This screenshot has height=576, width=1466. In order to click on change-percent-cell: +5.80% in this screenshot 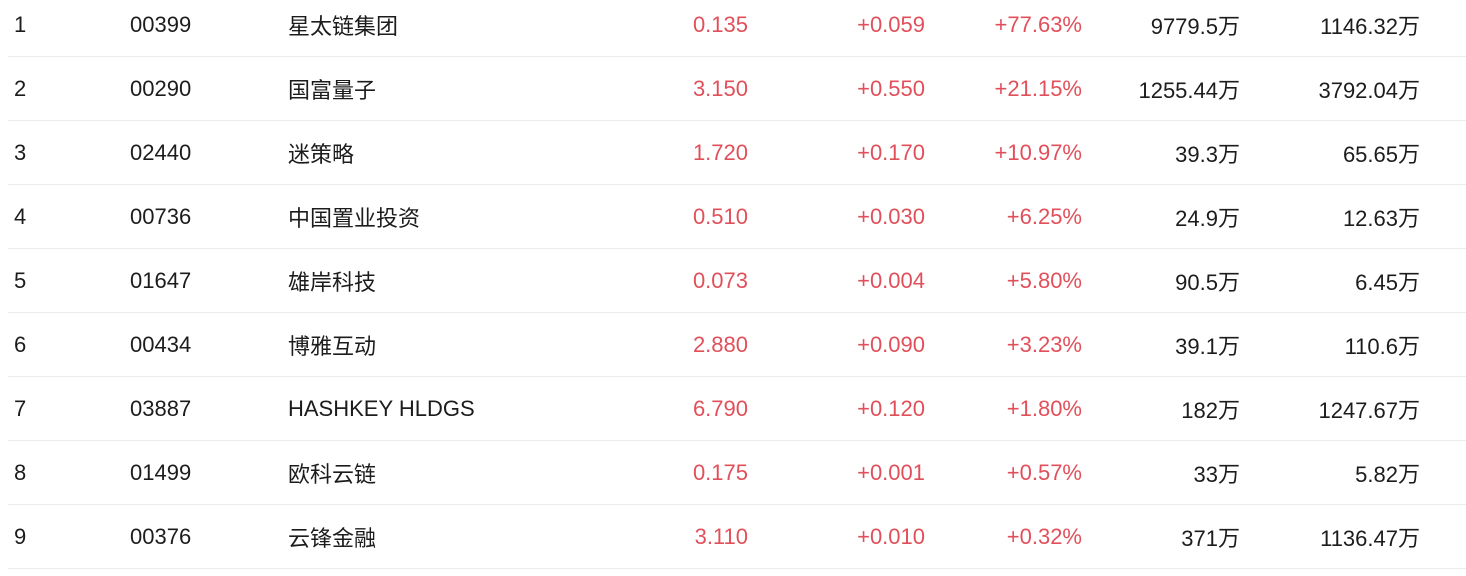, I will do `click(1044, 280)`.